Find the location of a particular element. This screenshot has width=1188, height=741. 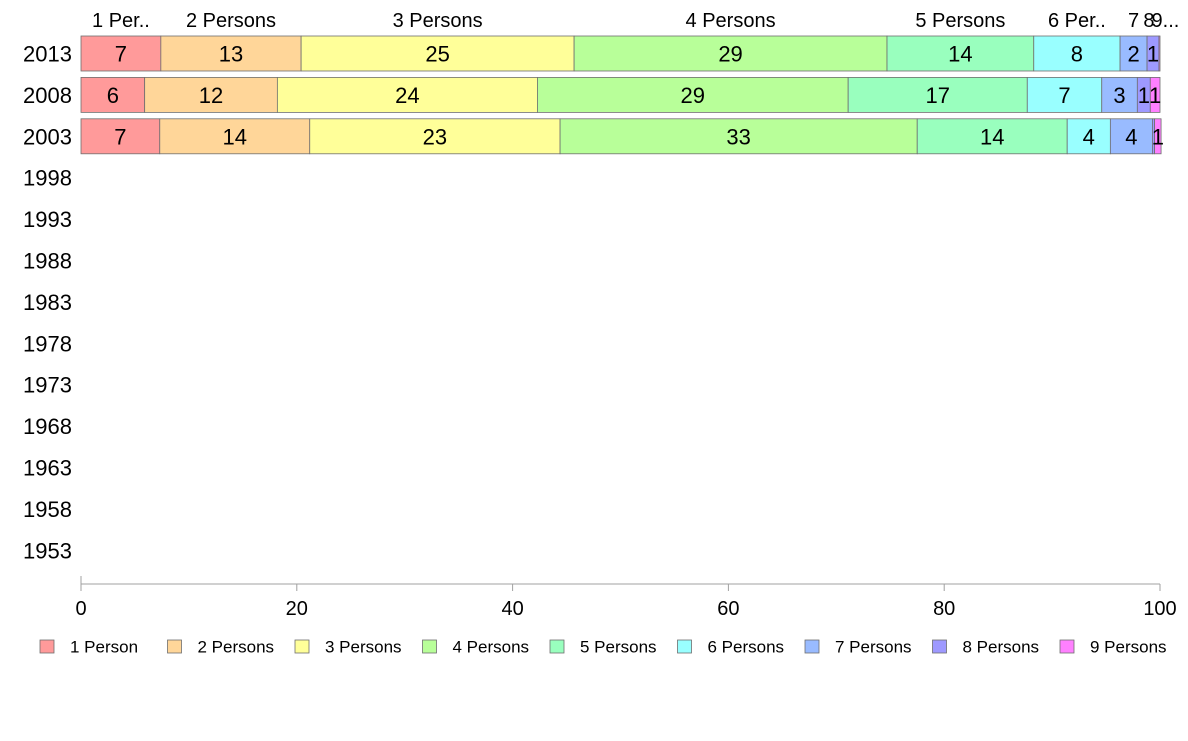

value-label: 23 is located at coordinates (435, 136).